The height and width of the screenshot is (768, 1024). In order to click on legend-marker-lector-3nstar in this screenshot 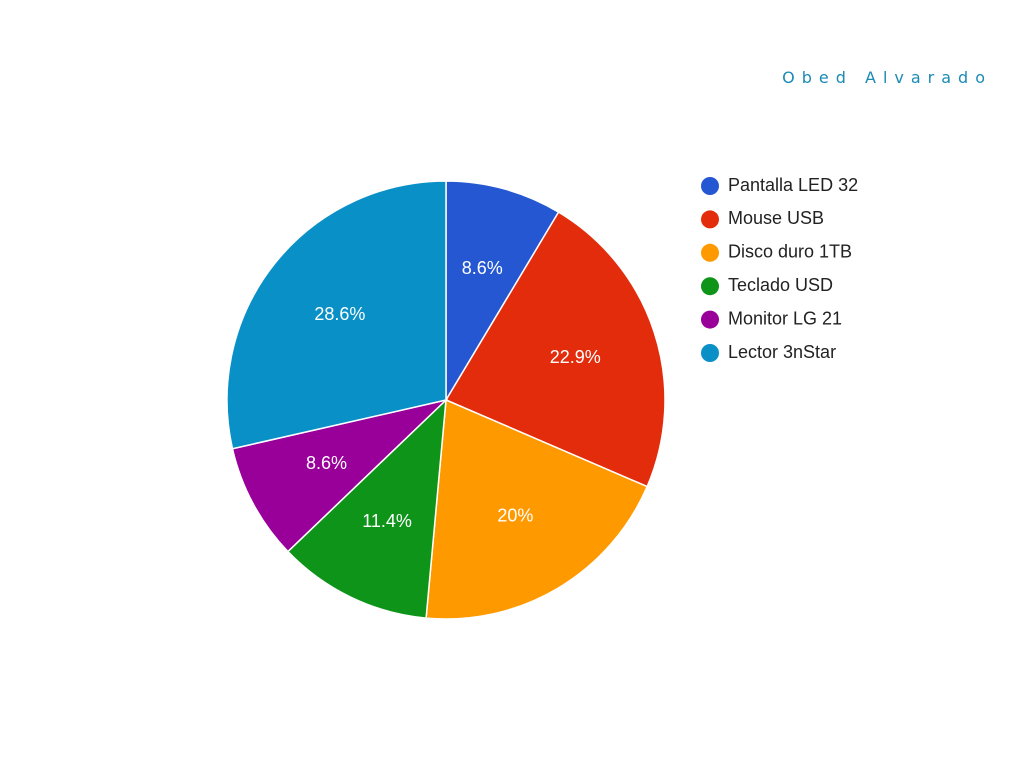, I will do `click(710, 353)`.